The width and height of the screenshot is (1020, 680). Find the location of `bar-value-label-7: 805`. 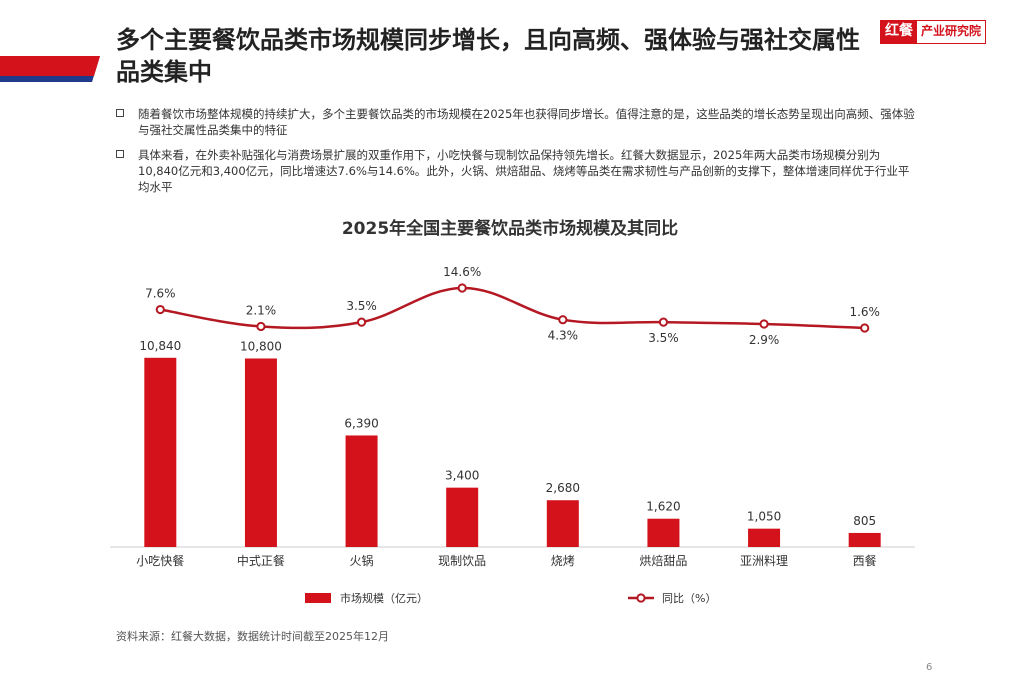

bar-value-label-7: 805 is located at coordinates (864, 521).